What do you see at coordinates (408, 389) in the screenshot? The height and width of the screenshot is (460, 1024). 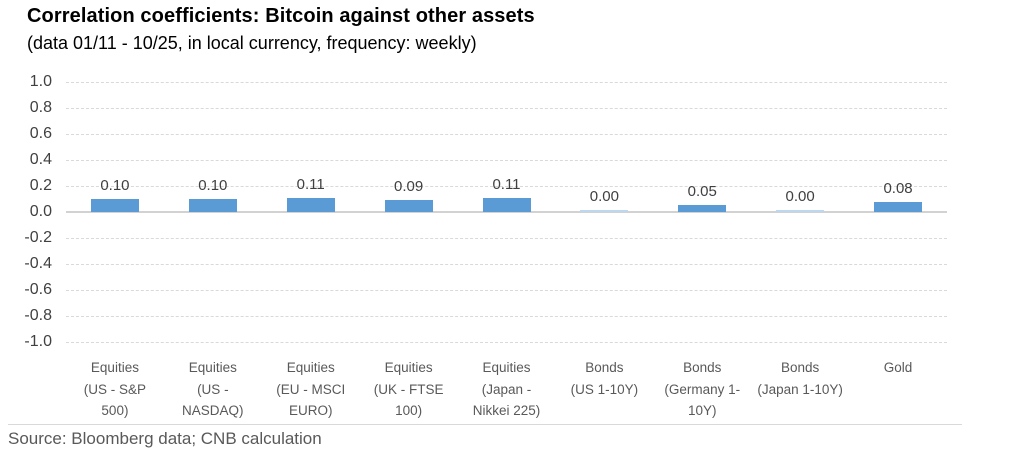 I see `x-axis-label: Equities (UK - FTSE 100)` at bounding box center [408, 389].